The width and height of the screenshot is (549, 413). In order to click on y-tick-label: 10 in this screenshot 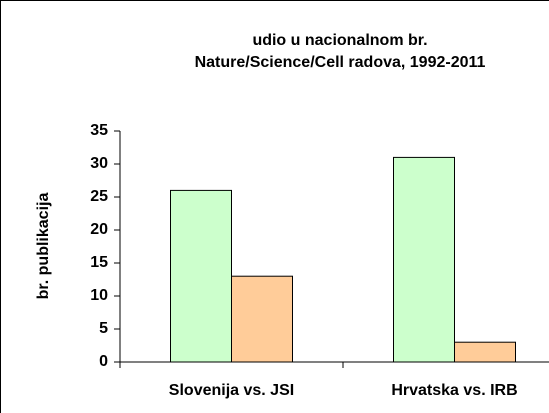, I will do `click(99, 295)`.